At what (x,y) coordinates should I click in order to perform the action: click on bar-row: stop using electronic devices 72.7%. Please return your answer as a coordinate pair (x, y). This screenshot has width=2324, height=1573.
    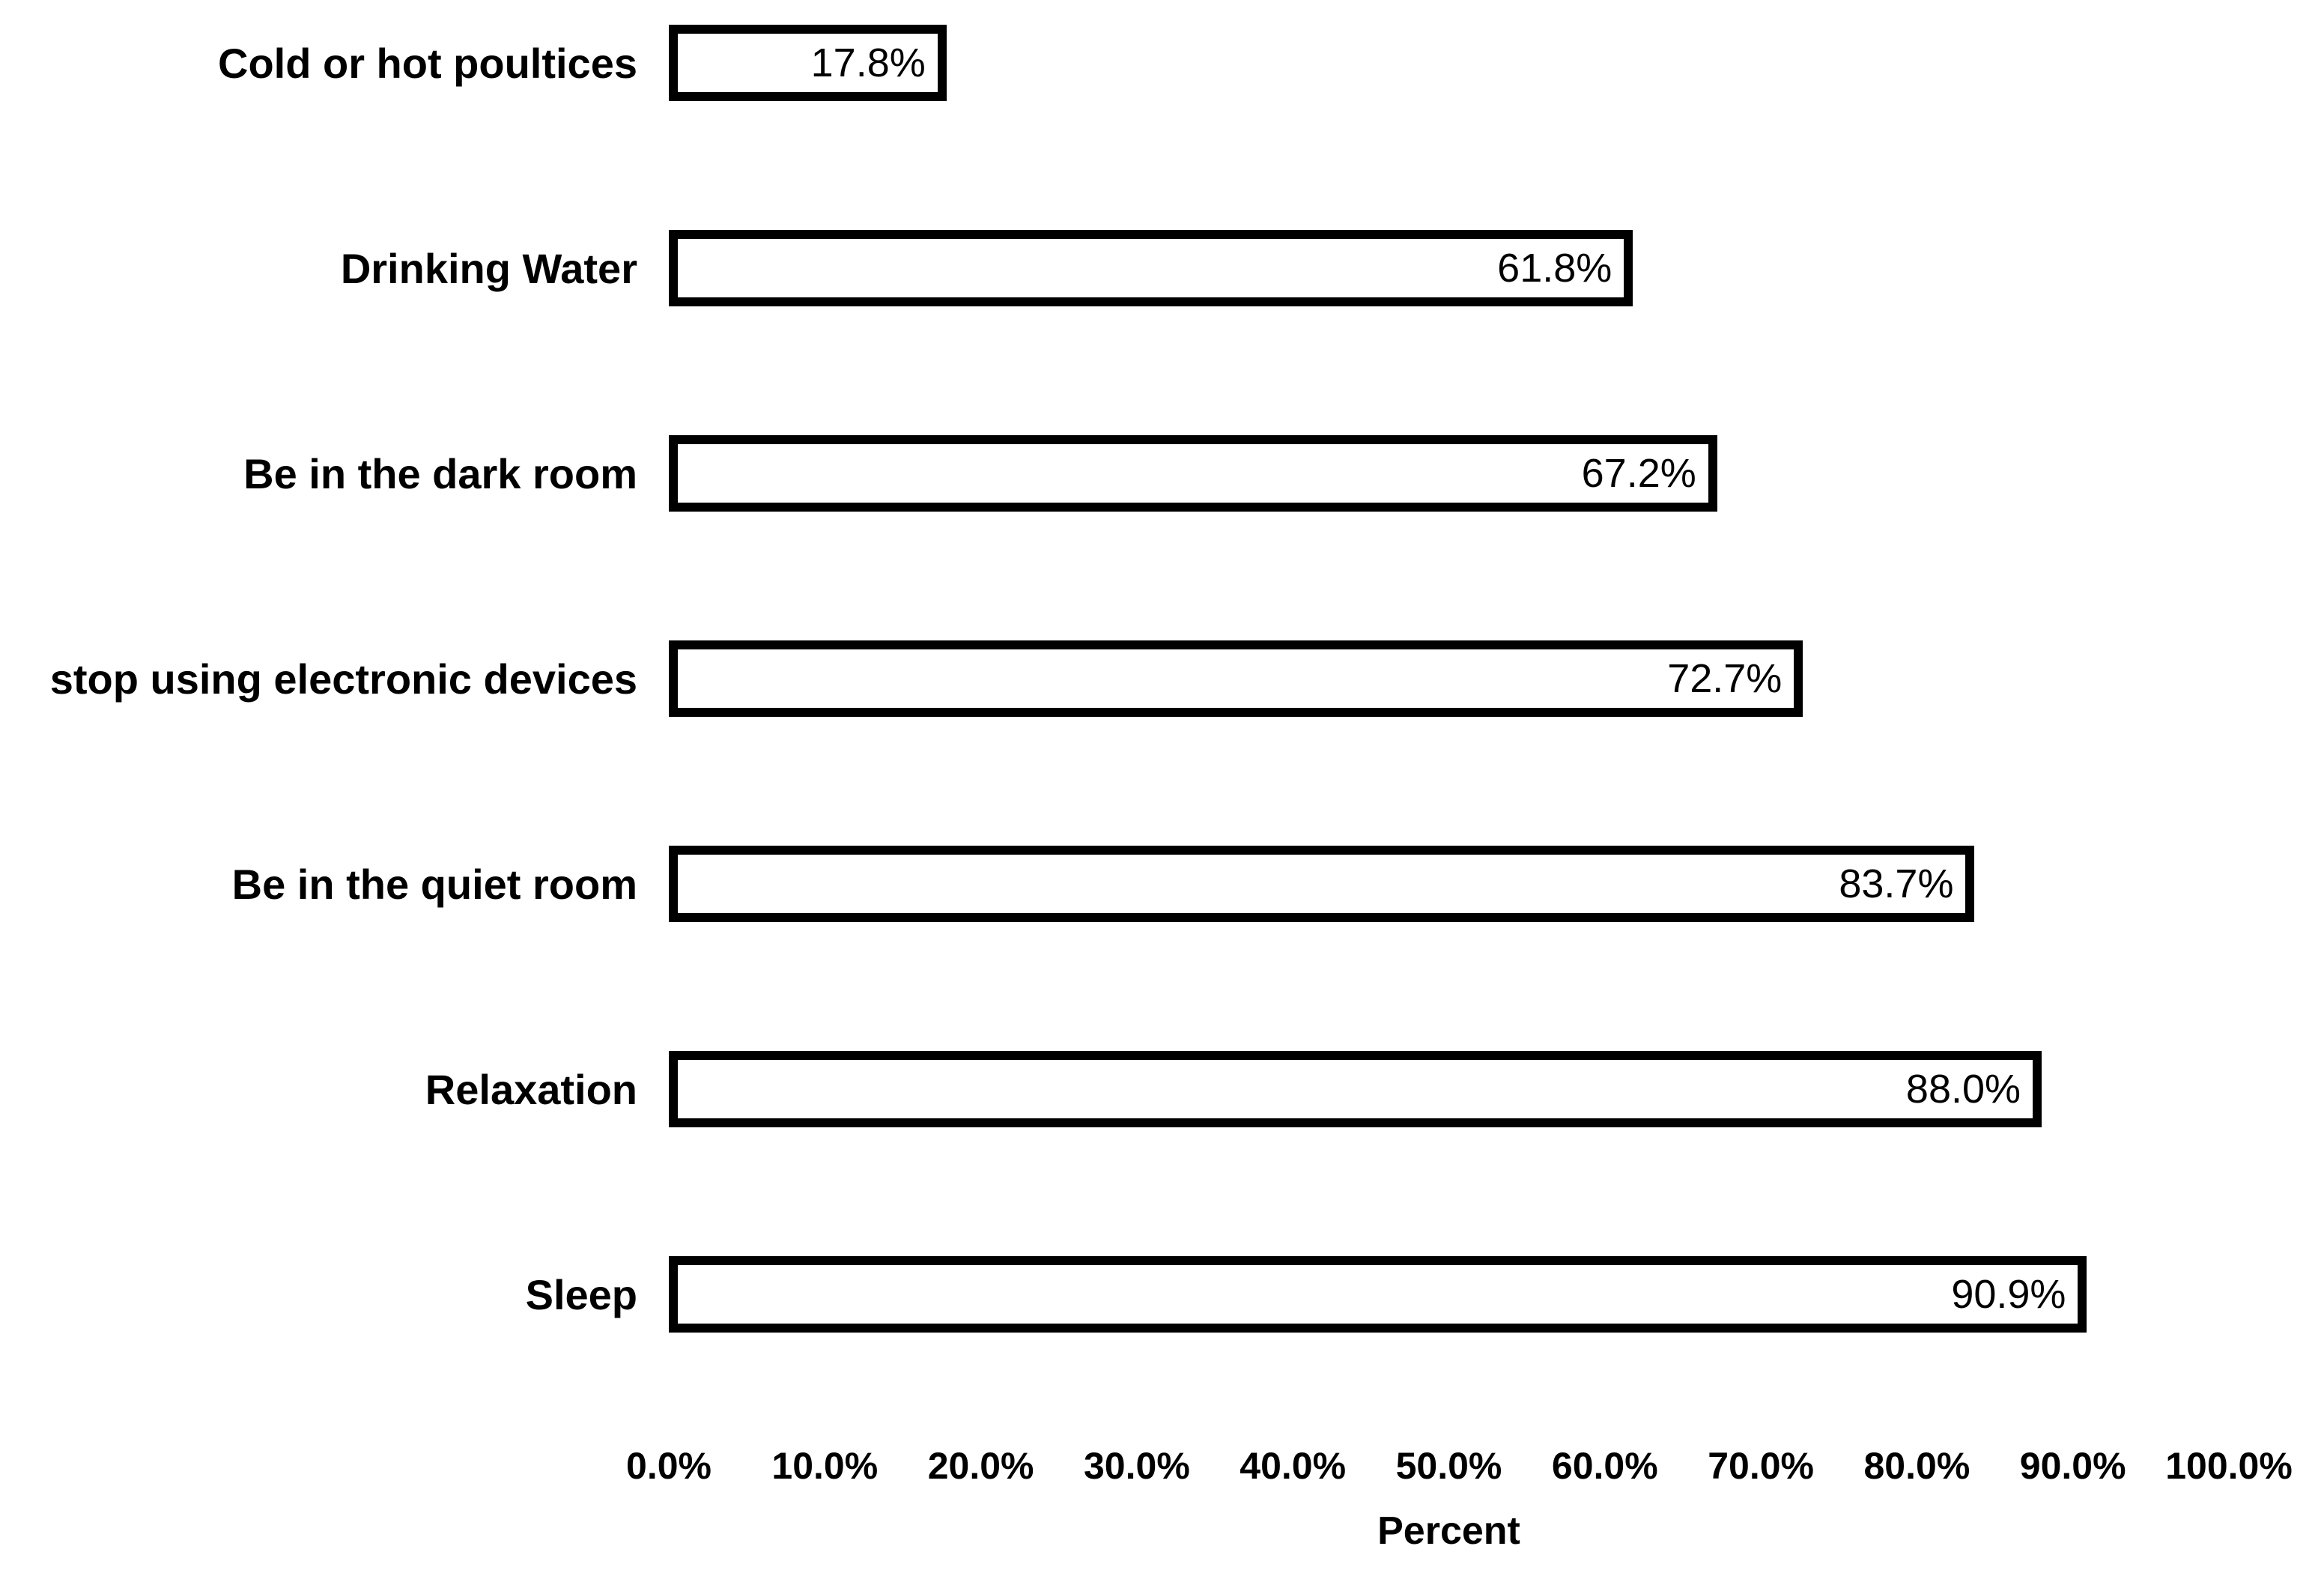
    Looking at the image, I should click on (1162, 678).